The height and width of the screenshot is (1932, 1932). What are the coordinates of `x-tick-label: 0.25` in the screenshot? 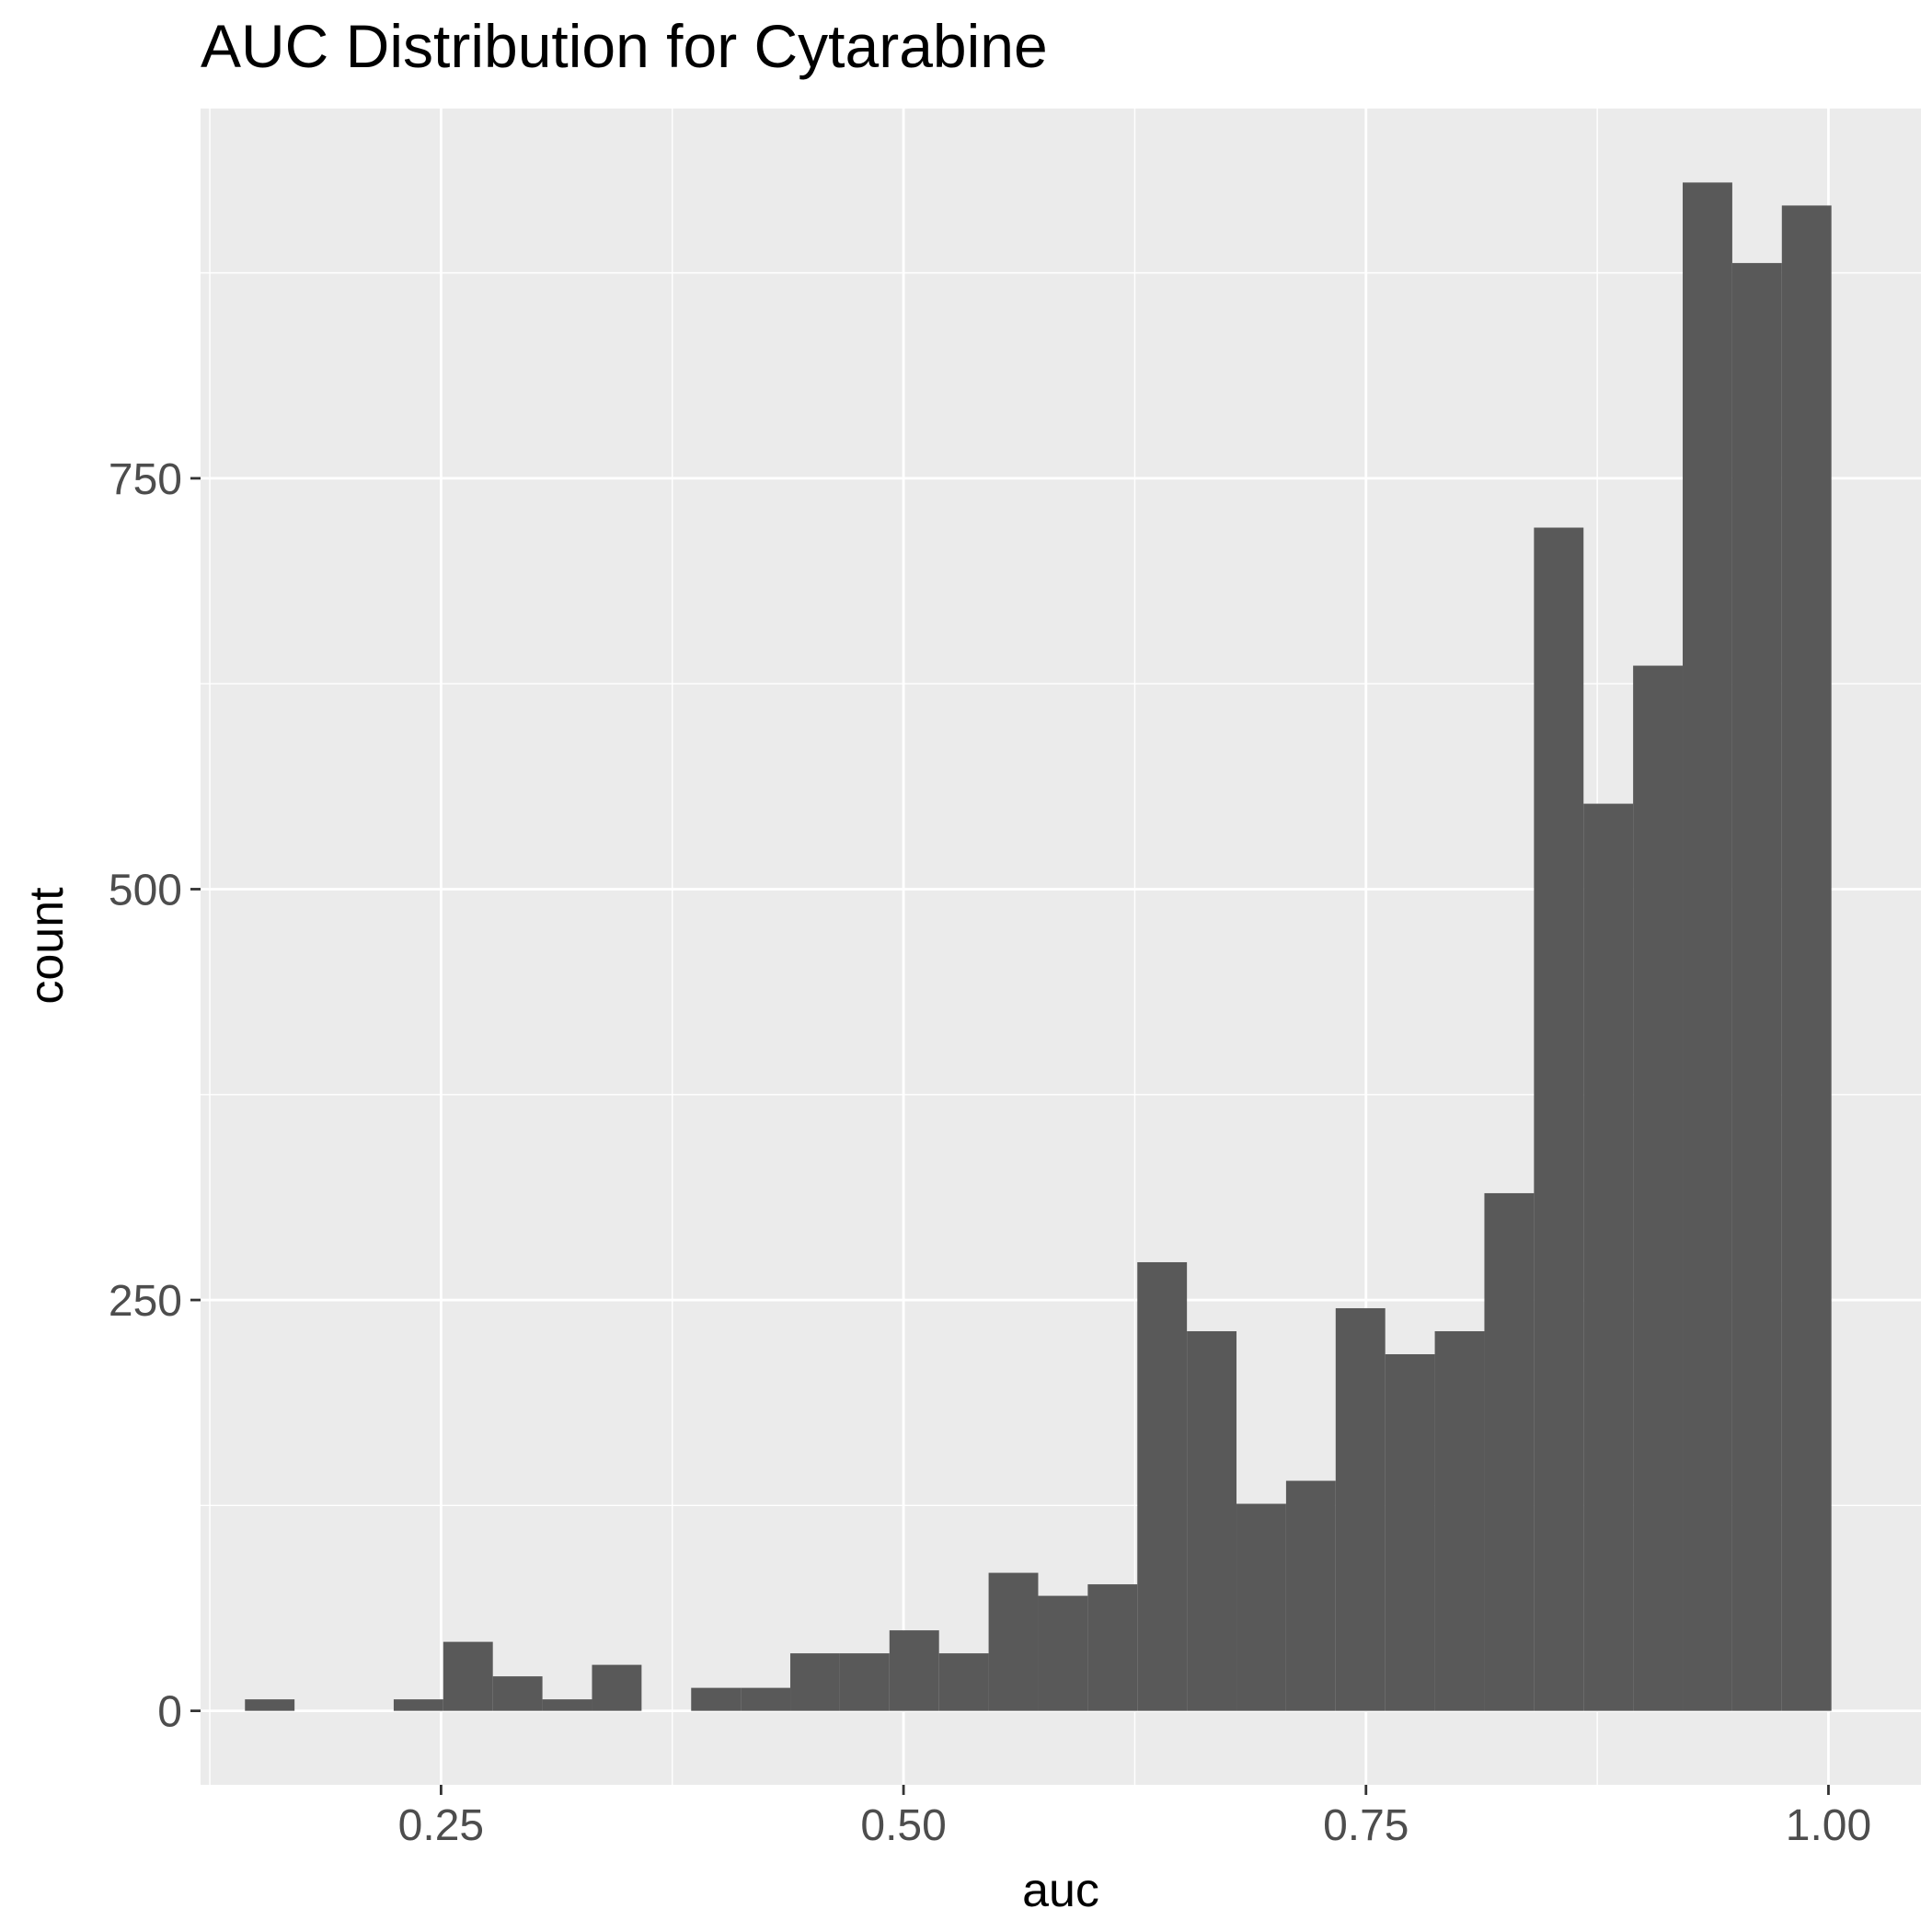 It's located at (441, 1825).